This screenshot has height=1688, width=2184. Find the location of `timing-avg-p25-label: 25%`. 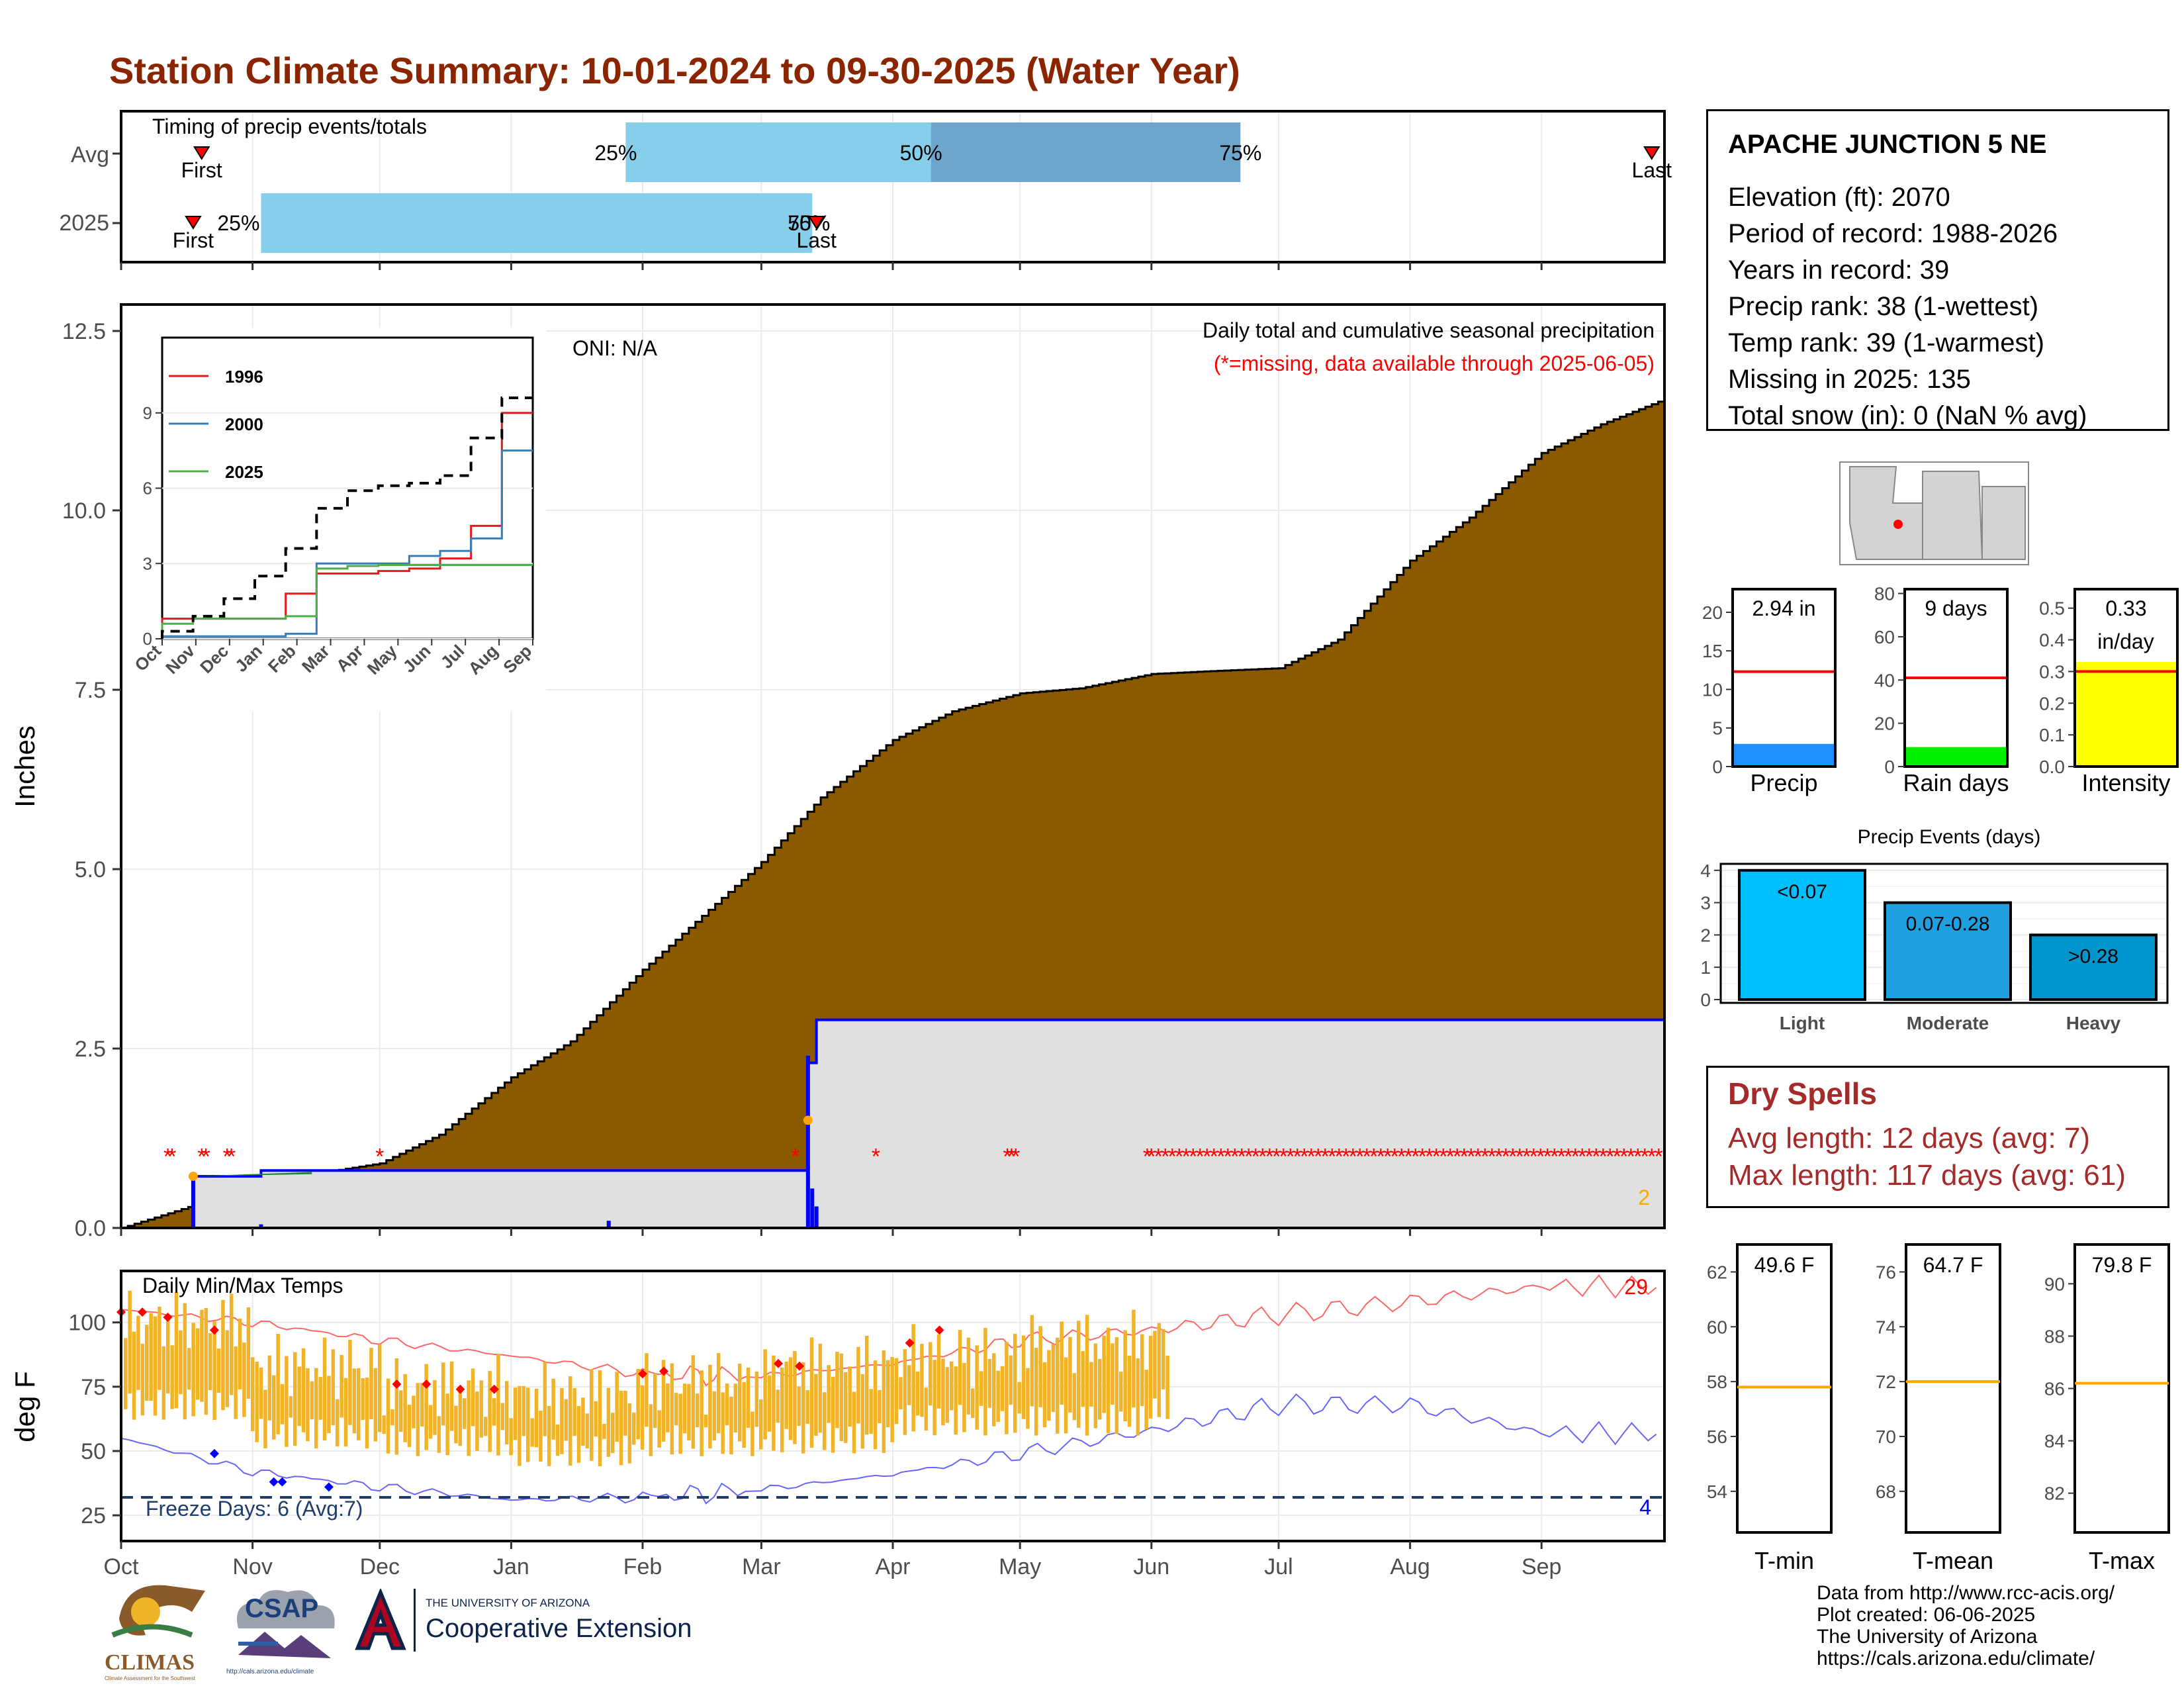

timing-avg-p25-label: 25% is located at coordinates (616, 153).